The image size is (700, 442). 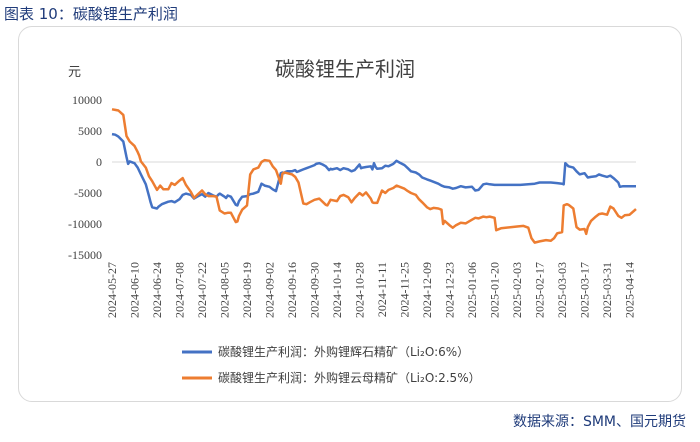 What do you see at coordinates (85, 255) in the screenshot?
I see `y-tick-label: -15000` at bounding box center [85, 255].